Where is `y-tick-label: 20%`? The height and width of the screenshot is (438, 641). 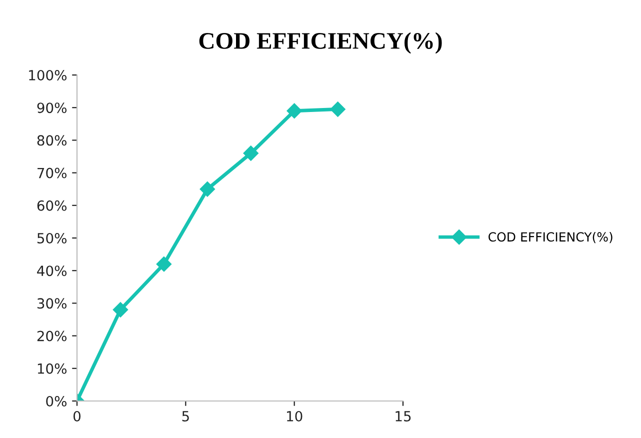 y-tick-label: 20% is located at coordinates (52, 336).